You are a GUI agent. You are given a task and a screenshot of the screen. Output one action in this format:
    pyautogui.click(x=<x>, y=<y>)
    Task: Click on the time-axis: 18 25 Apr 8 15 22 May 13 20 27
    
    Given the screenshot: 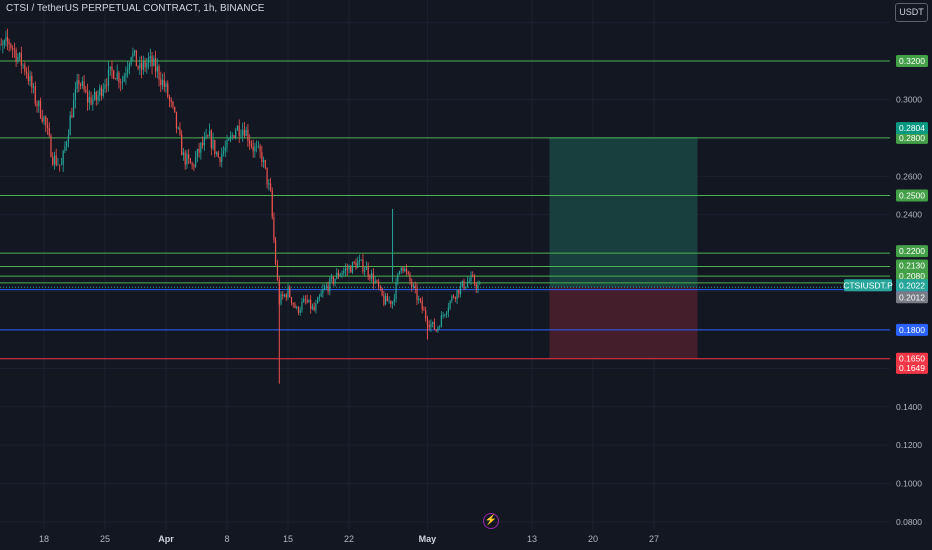 What is the action you would take?
    pyautogui.click(x=349, y=539)
    